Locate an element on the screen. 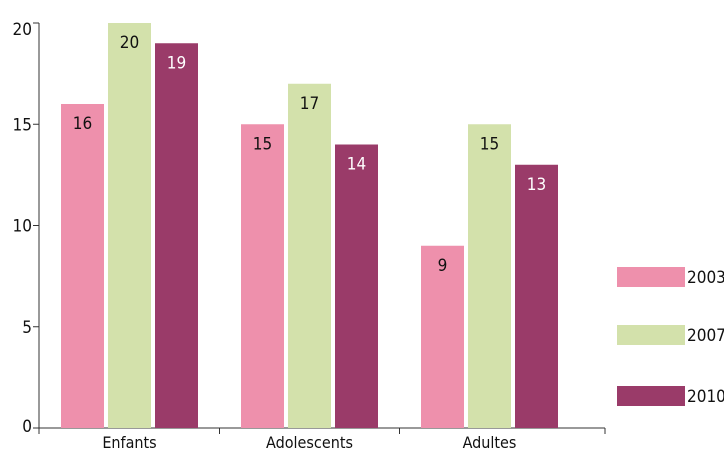  y-tick-label: 10 is located at coordinates (22, 227).